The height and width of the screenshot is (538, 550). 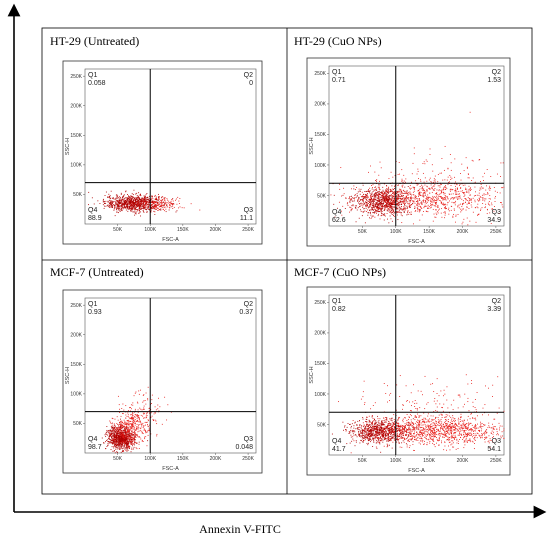 What do you see at coordinates (170, 375) in the screenshot?
I see `plot-area` at bounding box center [170, 375].